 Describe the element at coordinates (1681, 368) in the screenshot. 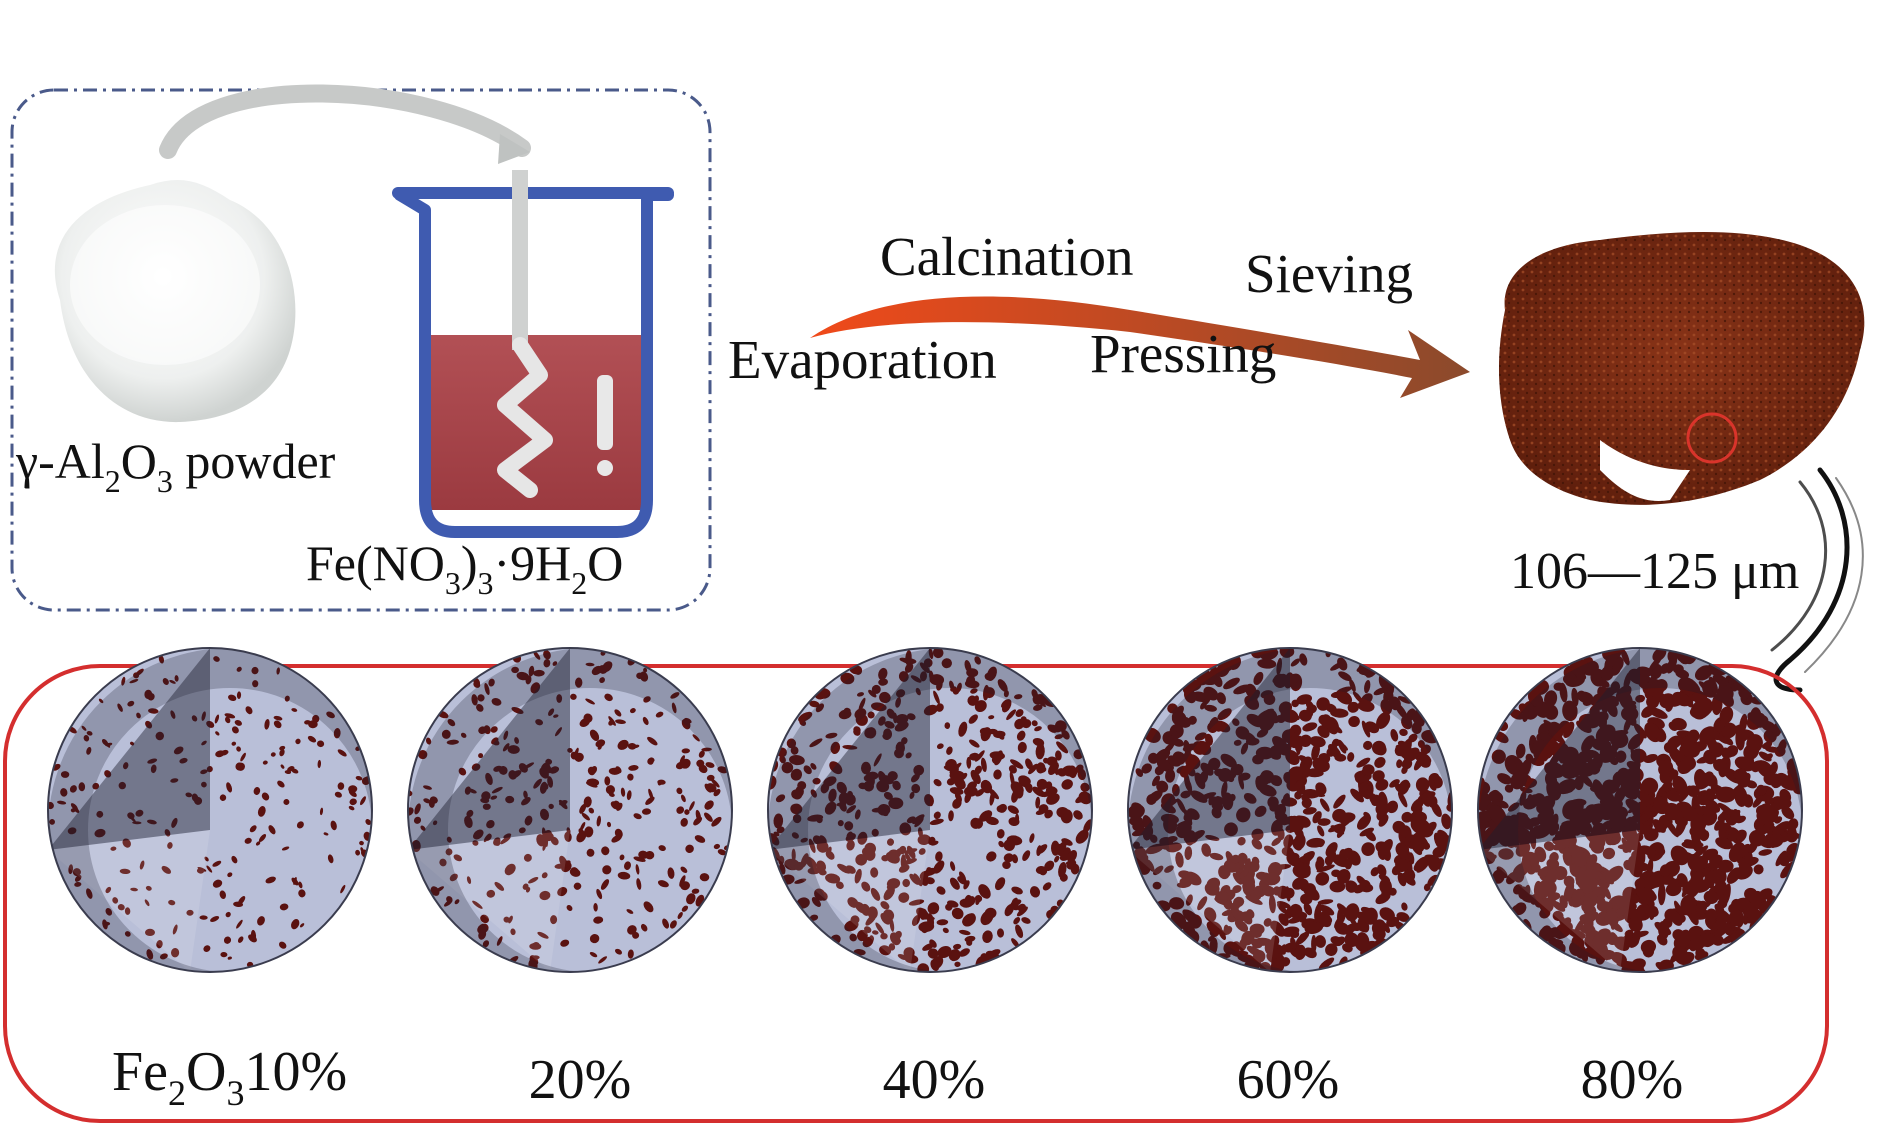

I see `iron-oxide-product-pile` at that location.